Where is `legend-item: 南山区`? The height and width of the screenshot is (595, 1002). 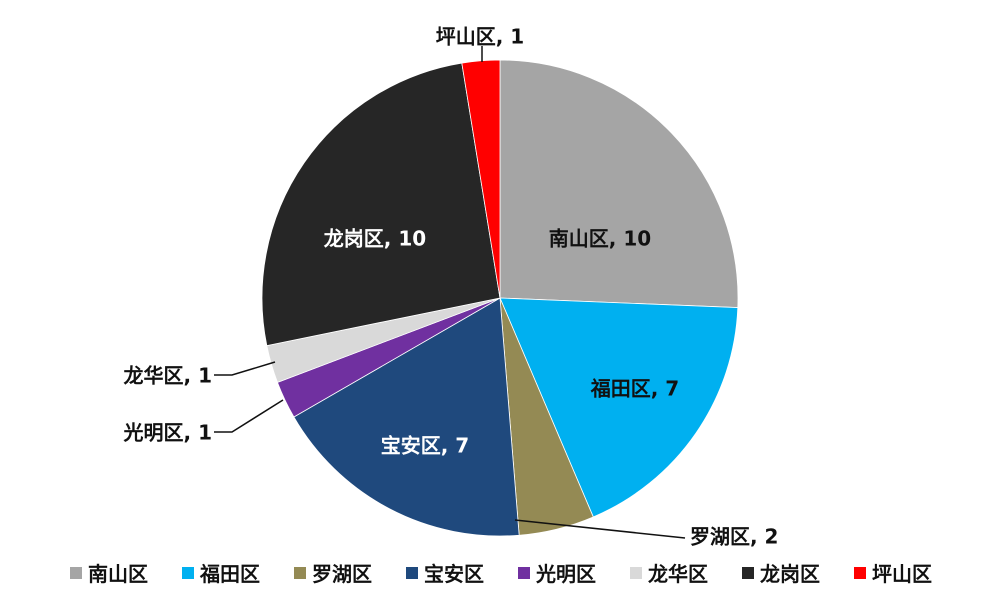 legend-item: 南山区 is located at coordinates (109, 572).